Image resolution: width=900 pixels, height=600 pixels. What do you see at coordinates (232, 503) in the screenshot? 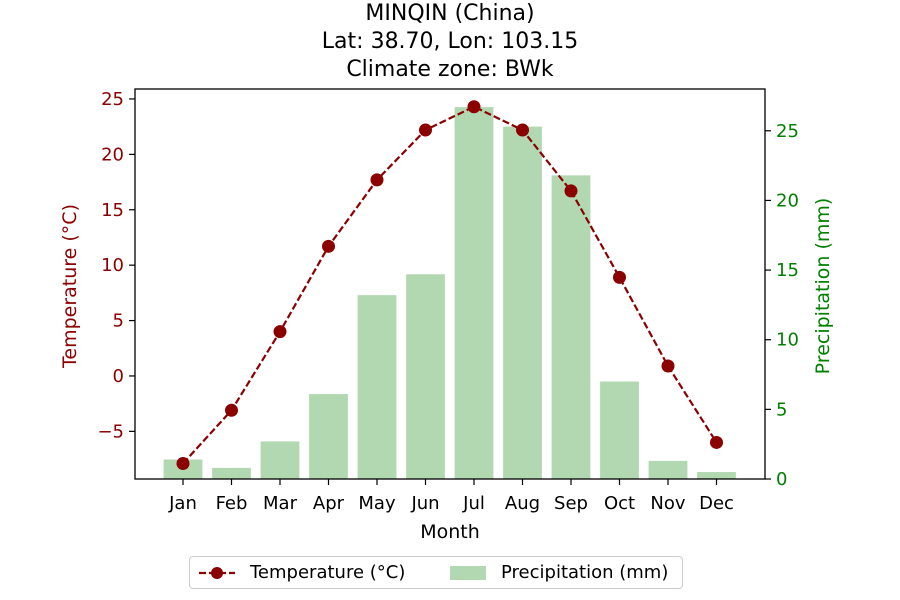
I see `x-tick-label: Feb` at bounding box center [232, 503].